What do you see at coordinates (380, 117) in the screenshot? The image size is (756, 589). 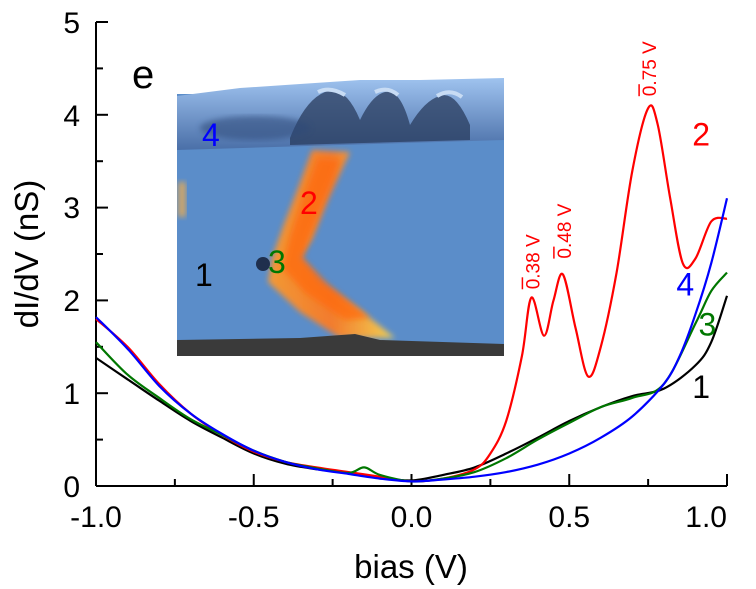 I see `inset-bumps` at bounding box center [380, 117].